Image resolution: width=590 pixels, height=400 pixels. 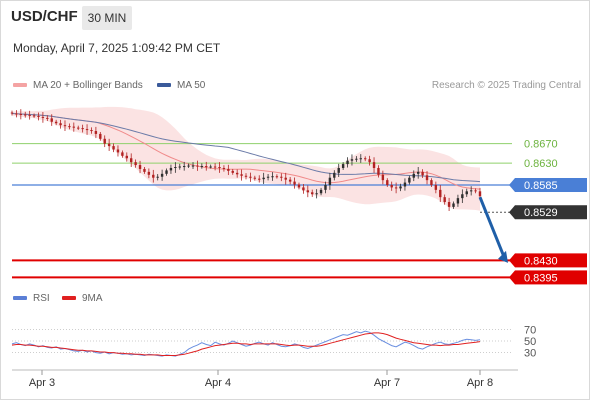 What do you see at coordinates (107, 18) in the screenshot?
I see `timeframe-button: 30 MIN` at bounding box center [107, 18].